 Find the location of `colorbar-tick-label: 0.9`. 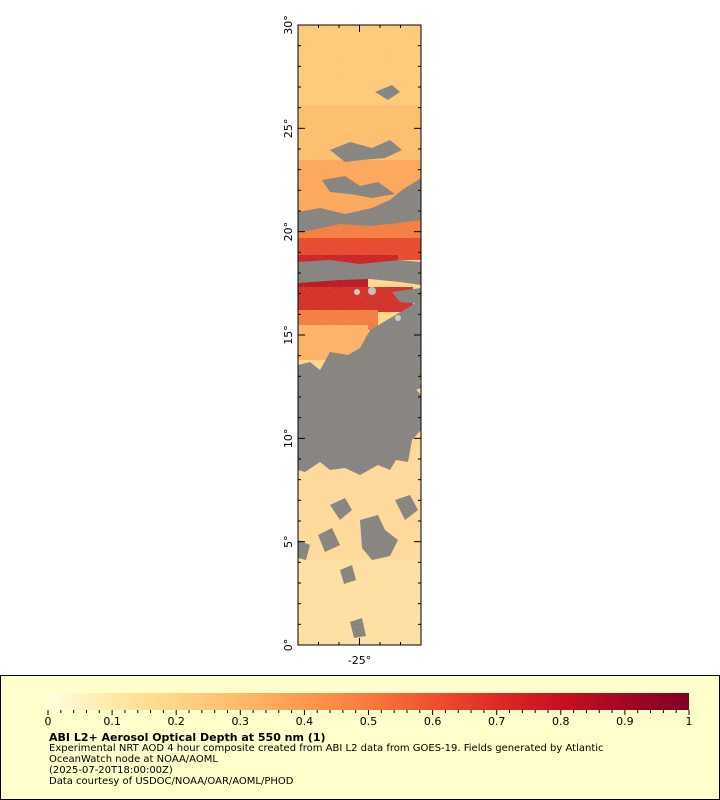

colorbar-tick-label: 0.9 is located at coordinates (625, 721).